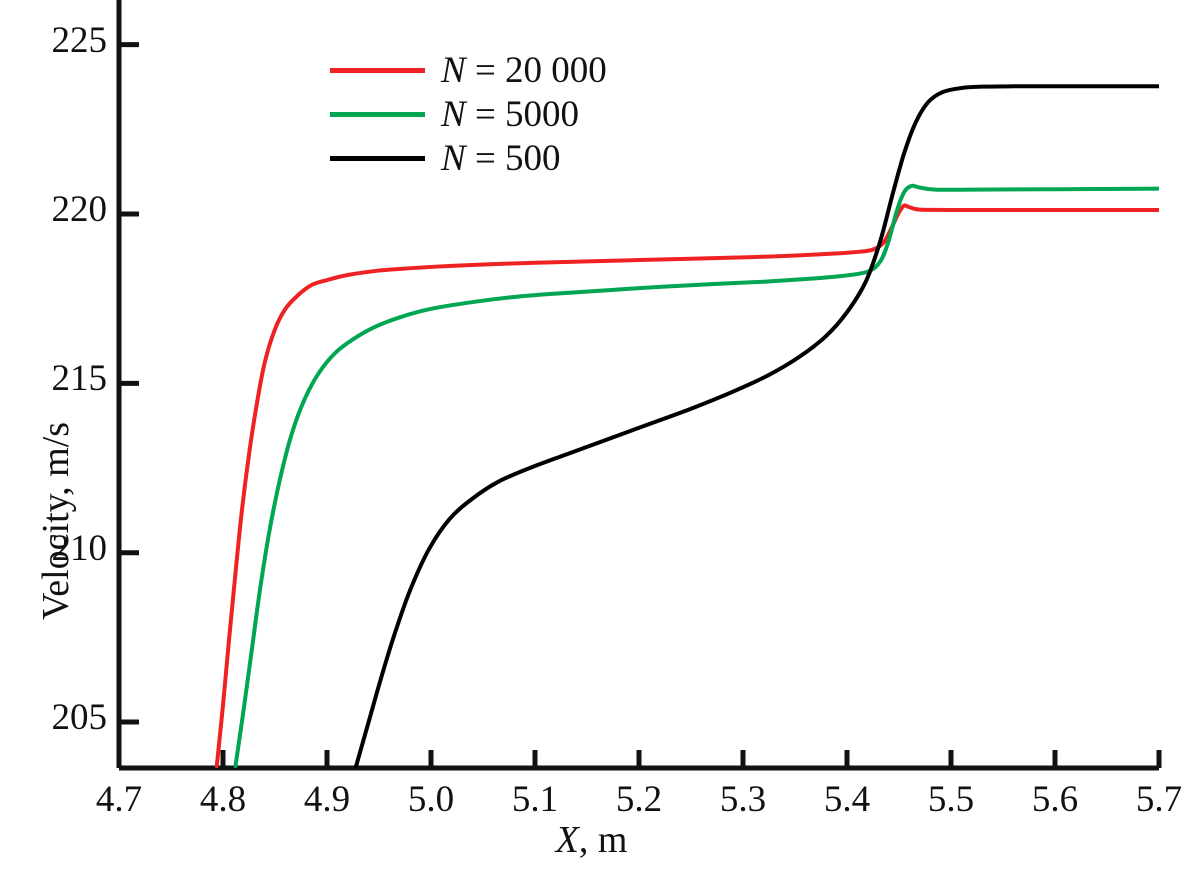 This screenshot has width=1183, height=871. What do you see at coordinates (79, 40) in the screenshot?
I see `y-tick-label: 225` at bounding box center [79, 40].